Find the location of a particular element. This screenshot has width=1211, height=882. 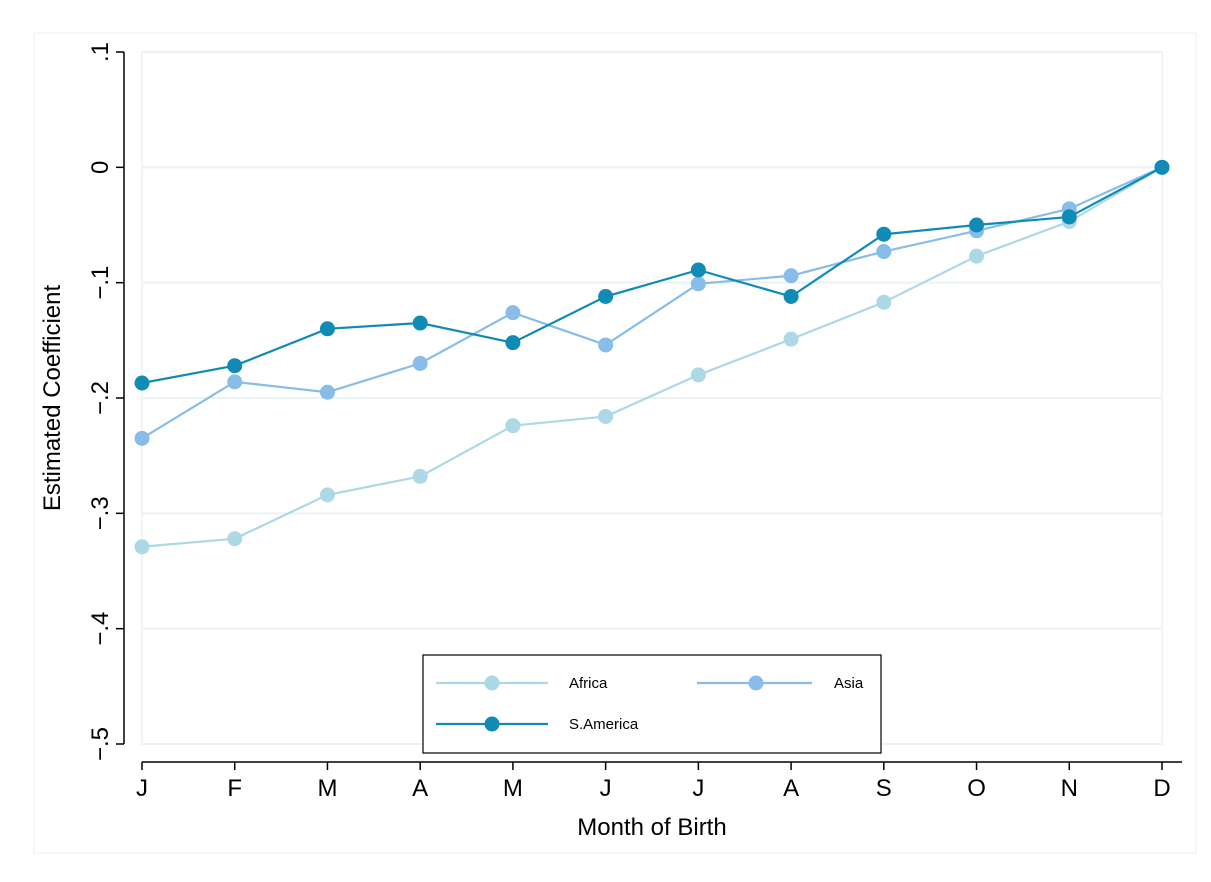

y-tick-label: −.2 is located at coordinates (100, 398).